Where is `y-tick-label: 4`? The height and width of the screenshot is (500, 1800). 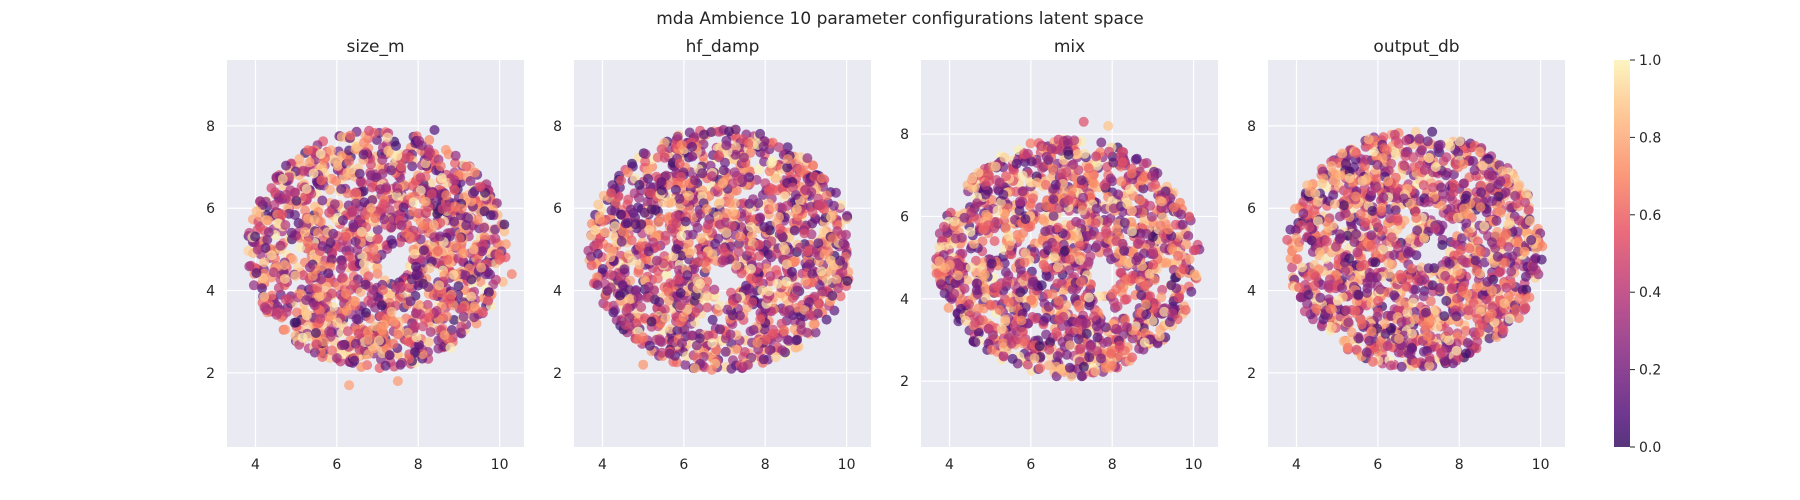 y-tick-label: 4 is located at coordinates (904, 300).